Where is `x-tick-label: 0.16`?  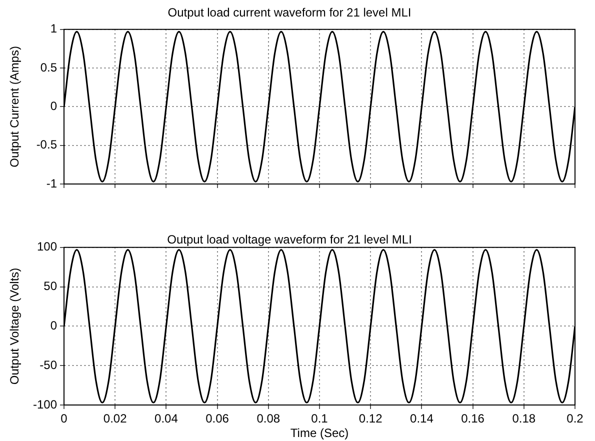
x-tick-label: 0.16 is located at coordinates (473, 419).